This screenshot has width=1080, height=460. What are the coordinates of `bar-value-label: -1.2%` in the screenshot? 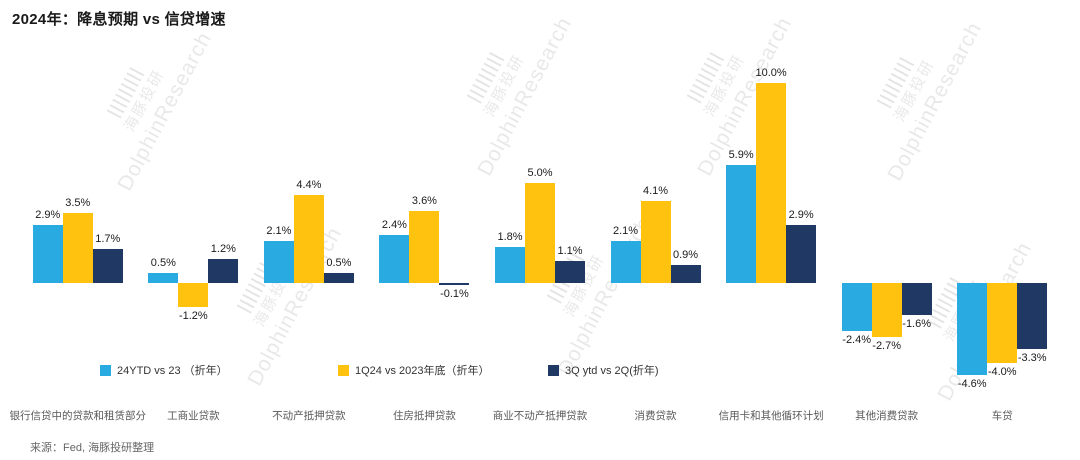 It's located at (193, 316).